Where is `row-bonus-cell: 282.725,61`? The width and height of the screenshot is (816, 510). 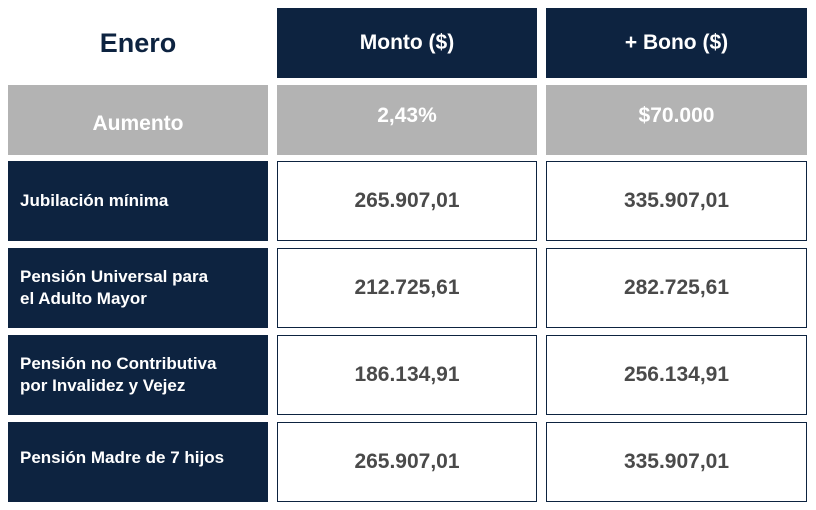 row-bonus-cell: 282.725,61 is located at coordinates (676, 288).